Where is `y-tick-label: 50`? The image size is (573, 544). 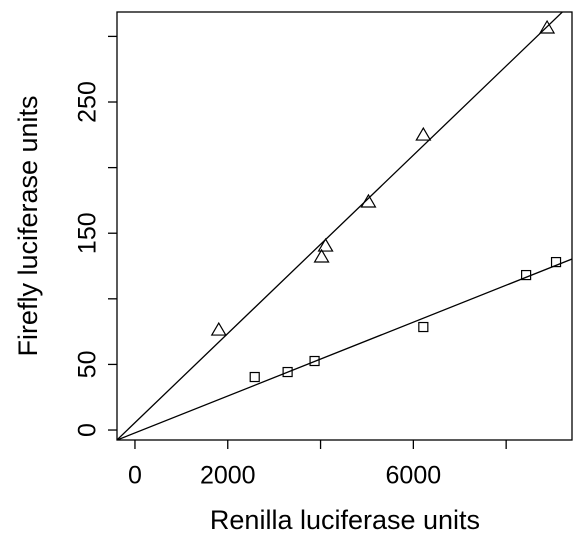
y-tick-label: 50 is located at coordinates (88, 365).